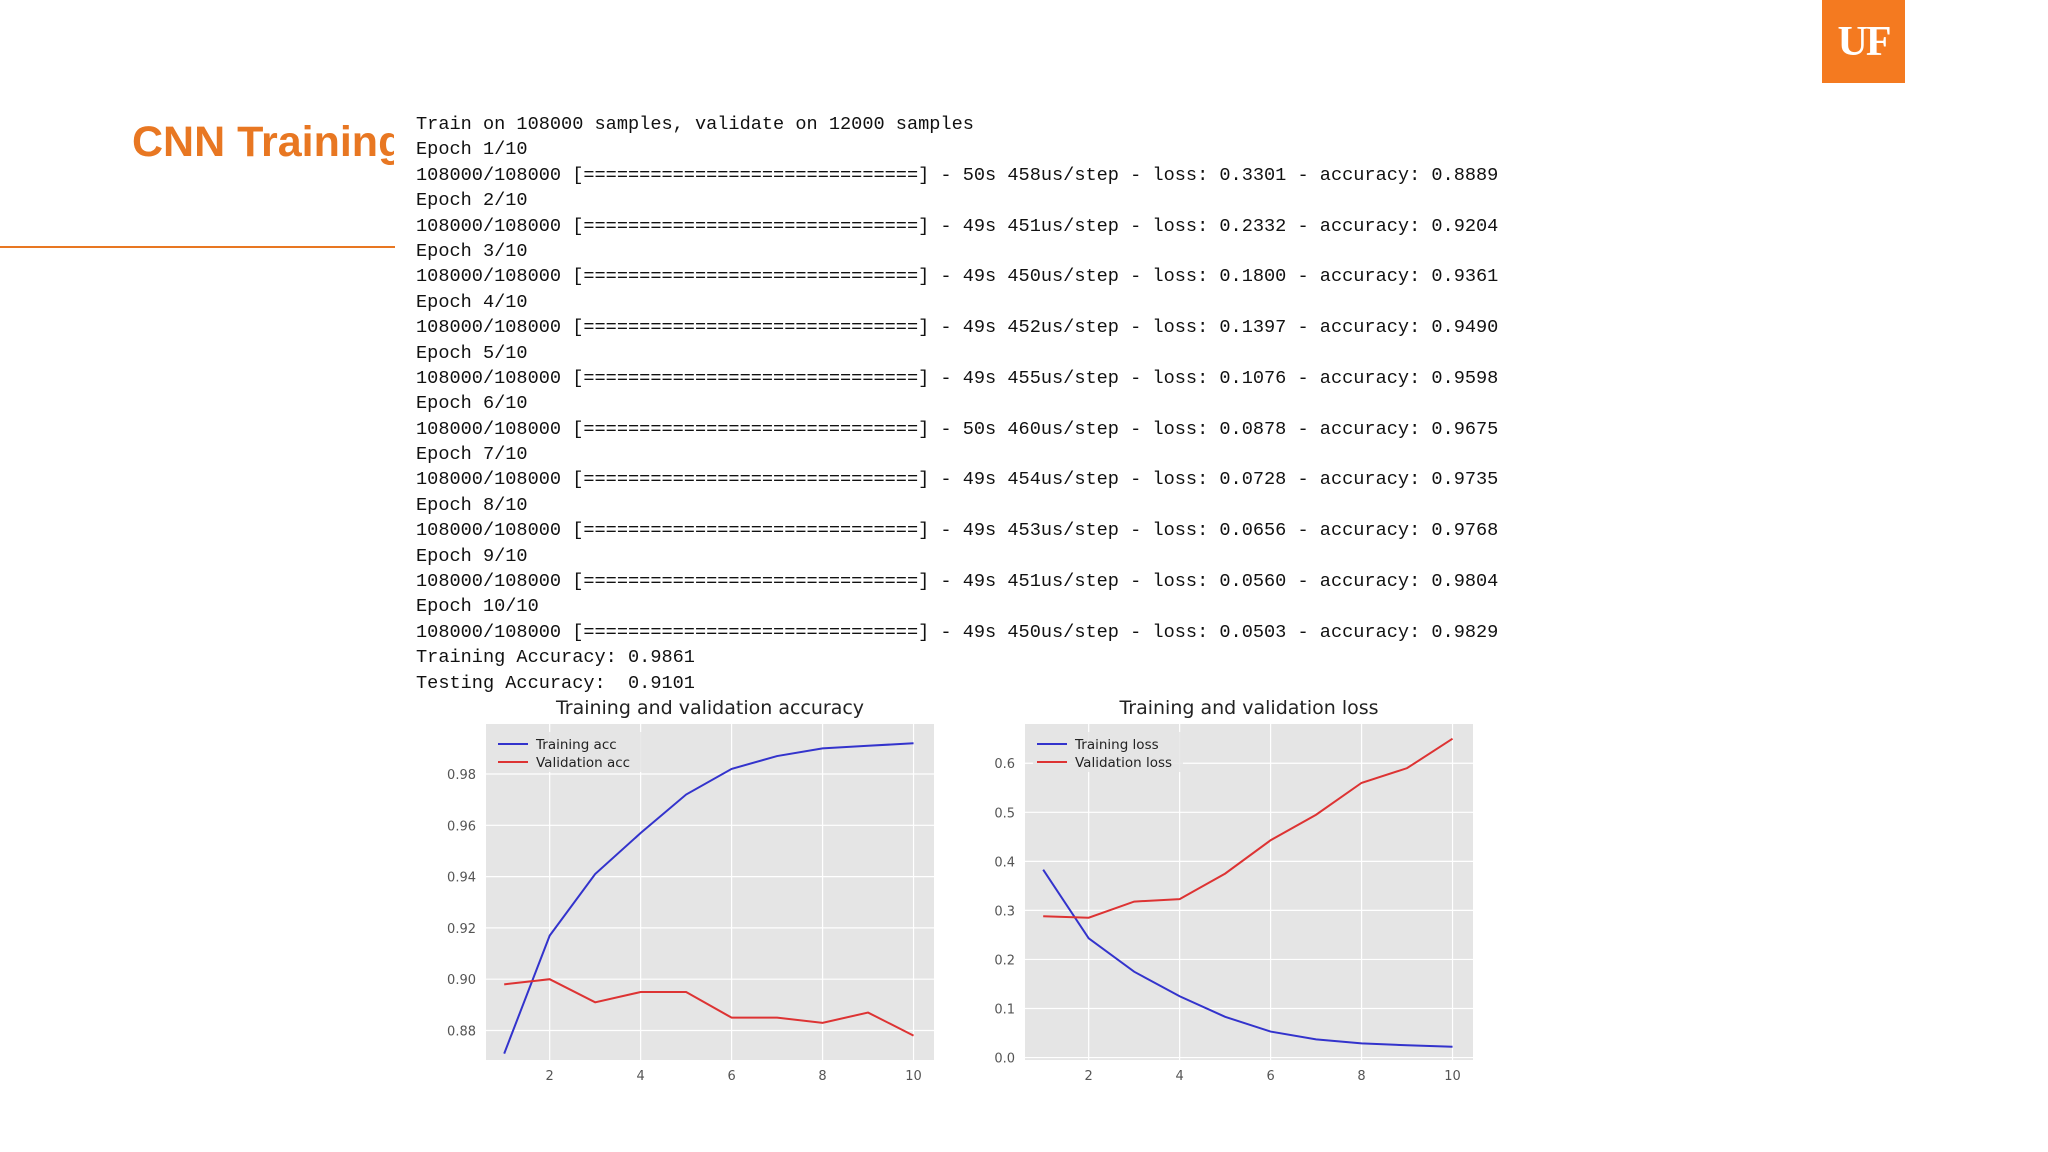 This screenshot has width=2048, height=1152. What do you see at coordinates (472, 455) in the screenshot?
I see `console-line: Epoch 7/10` at bounding box center [472, 455].